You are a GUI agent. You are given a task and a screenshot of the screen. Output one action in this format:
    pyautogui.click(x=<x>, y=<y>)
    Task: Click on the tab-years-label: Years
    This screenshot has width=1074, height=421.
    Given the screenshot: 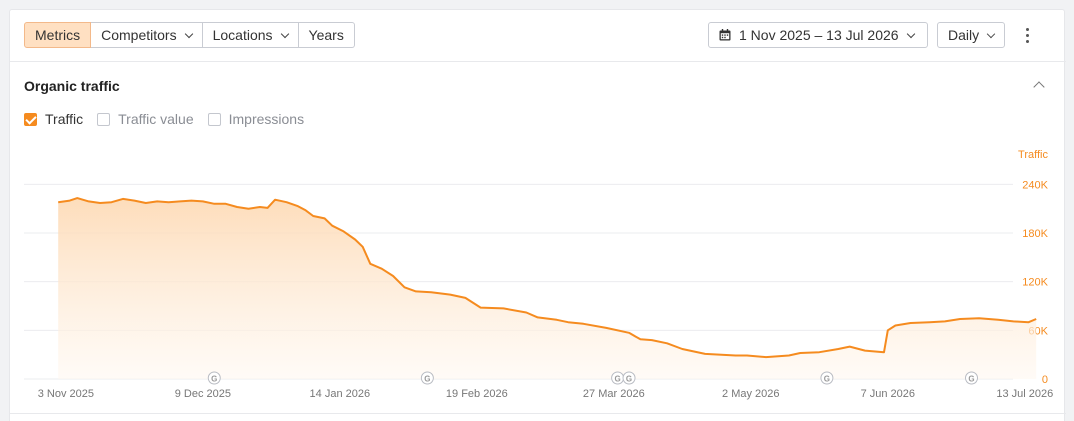 What is the action you would take?
    pyautogui.click(x=326, y=35)
    